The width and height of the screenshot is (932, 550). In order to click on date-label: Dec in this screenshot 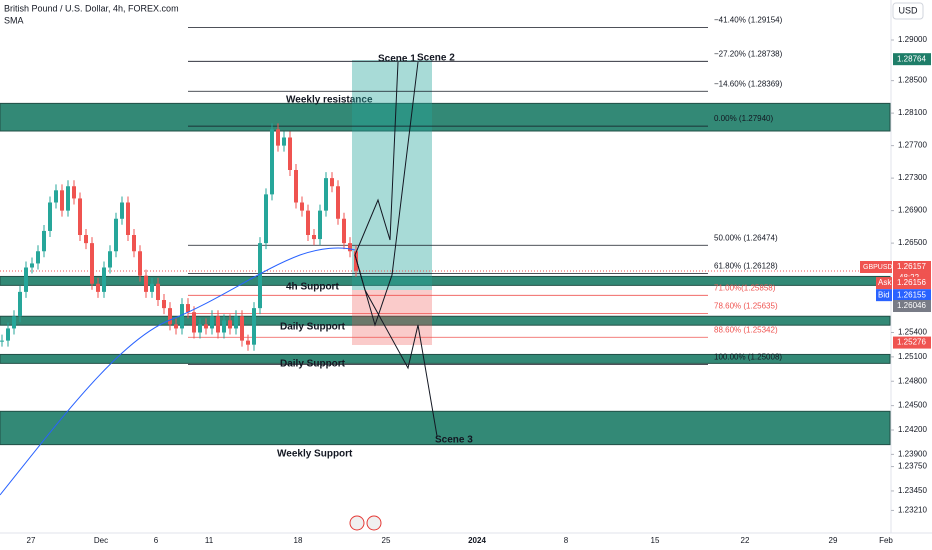, I will do `click(101, 540)`.